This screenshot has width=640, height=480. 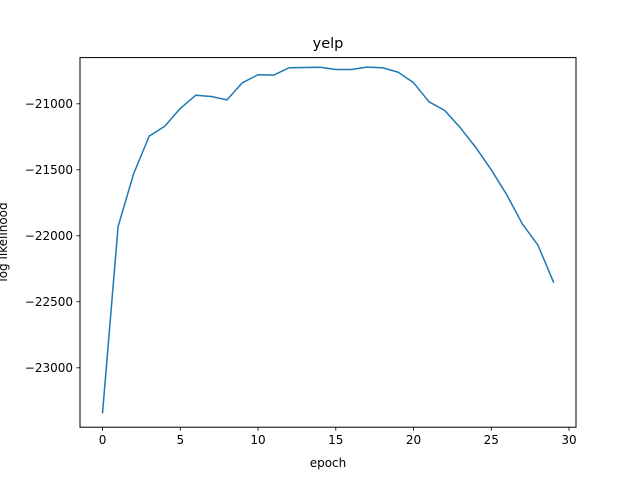 I want to click on x-axis: 0 5 10 15 20 25 30, so click(x=338, y=437).